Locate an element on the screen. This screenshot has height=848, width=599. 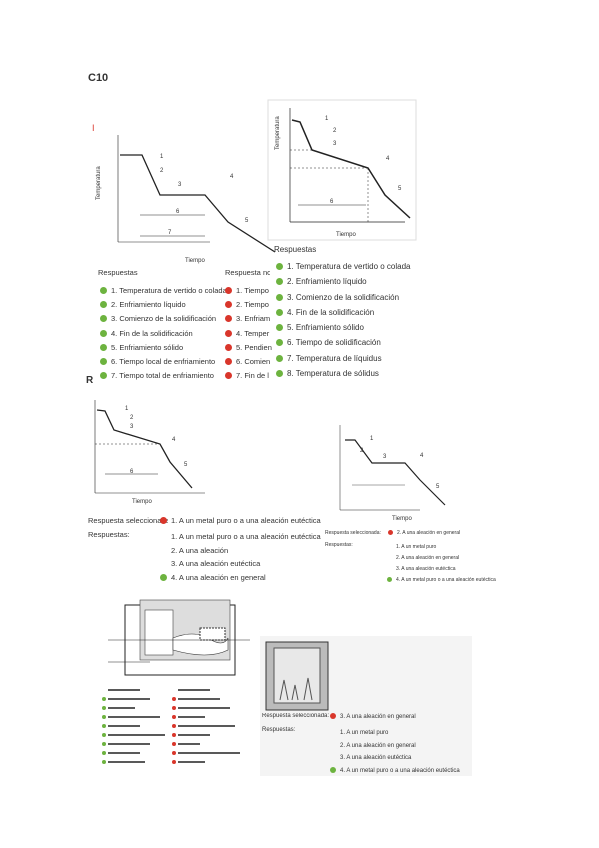
answer: 6. Comien is located at coordinates (253, 362).